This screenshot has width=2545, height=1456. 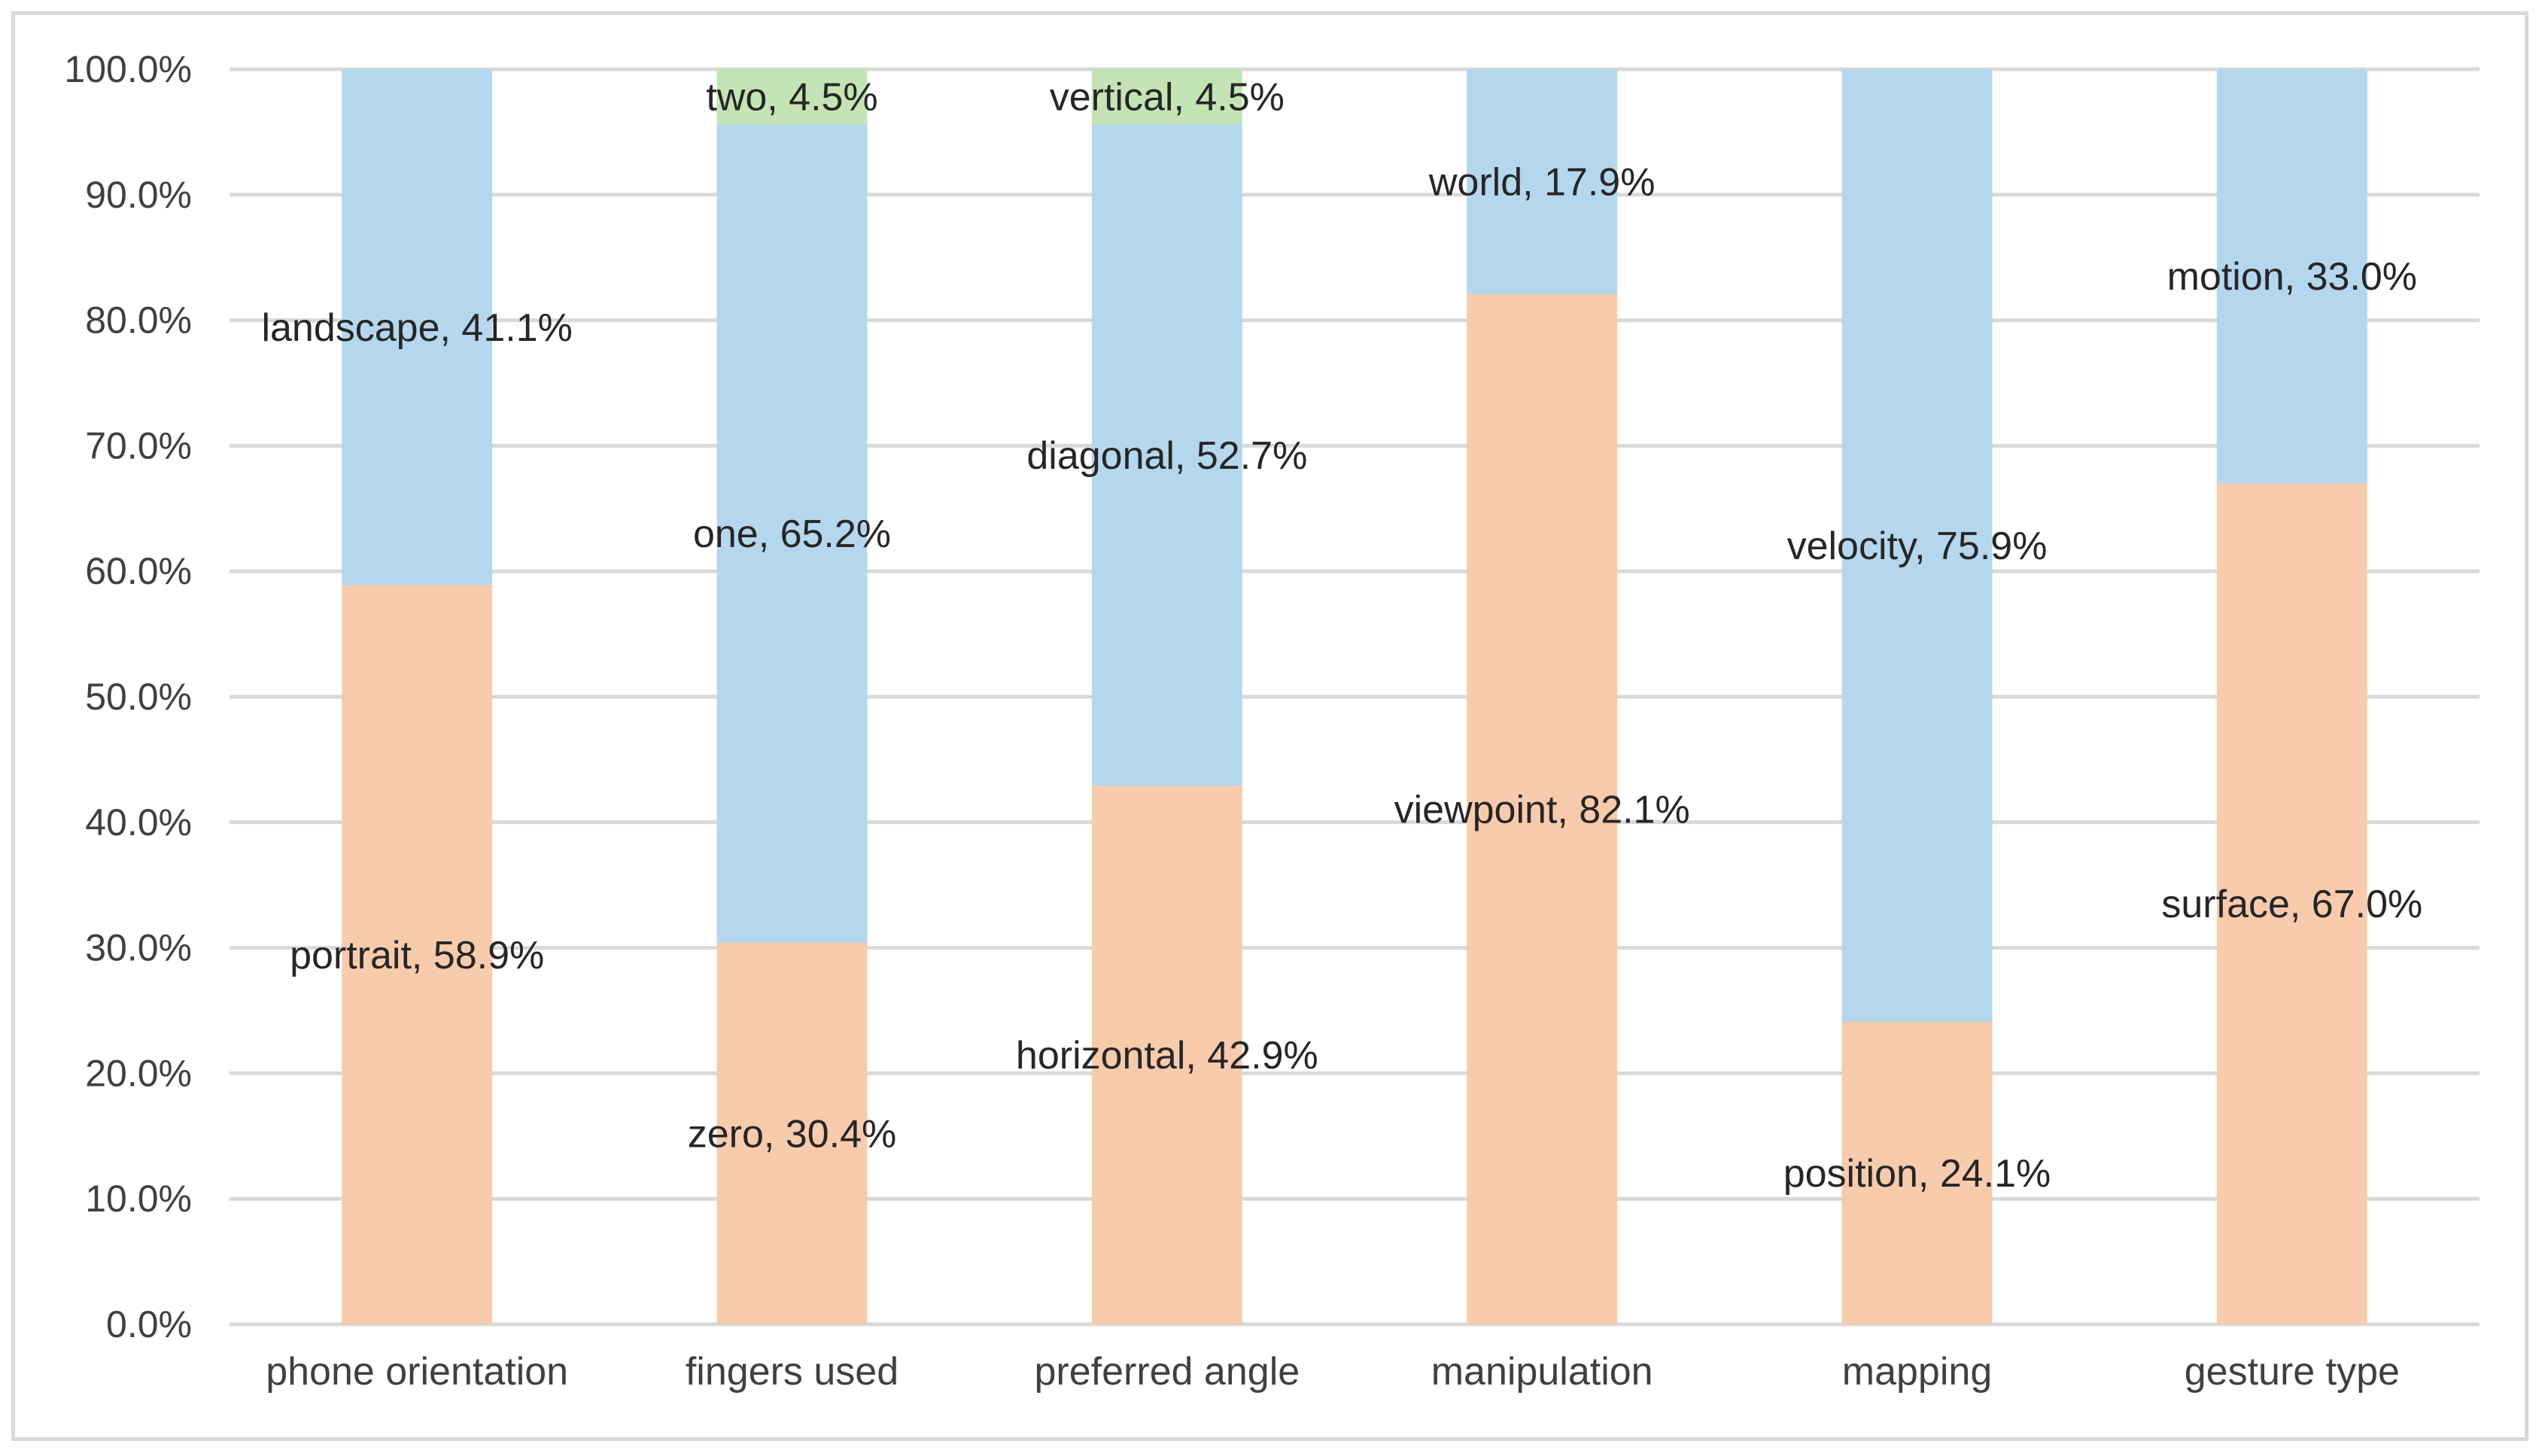 I want to click on data-label-2-1: diagonal, 52.7%, so click(x=1166, y=456).